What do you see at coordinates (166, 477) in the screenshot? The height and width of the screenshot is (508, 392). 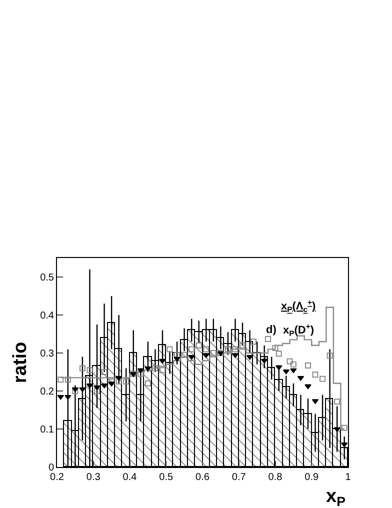 I see `x-tick-label: 0.5` at bounding box center [166, 477].